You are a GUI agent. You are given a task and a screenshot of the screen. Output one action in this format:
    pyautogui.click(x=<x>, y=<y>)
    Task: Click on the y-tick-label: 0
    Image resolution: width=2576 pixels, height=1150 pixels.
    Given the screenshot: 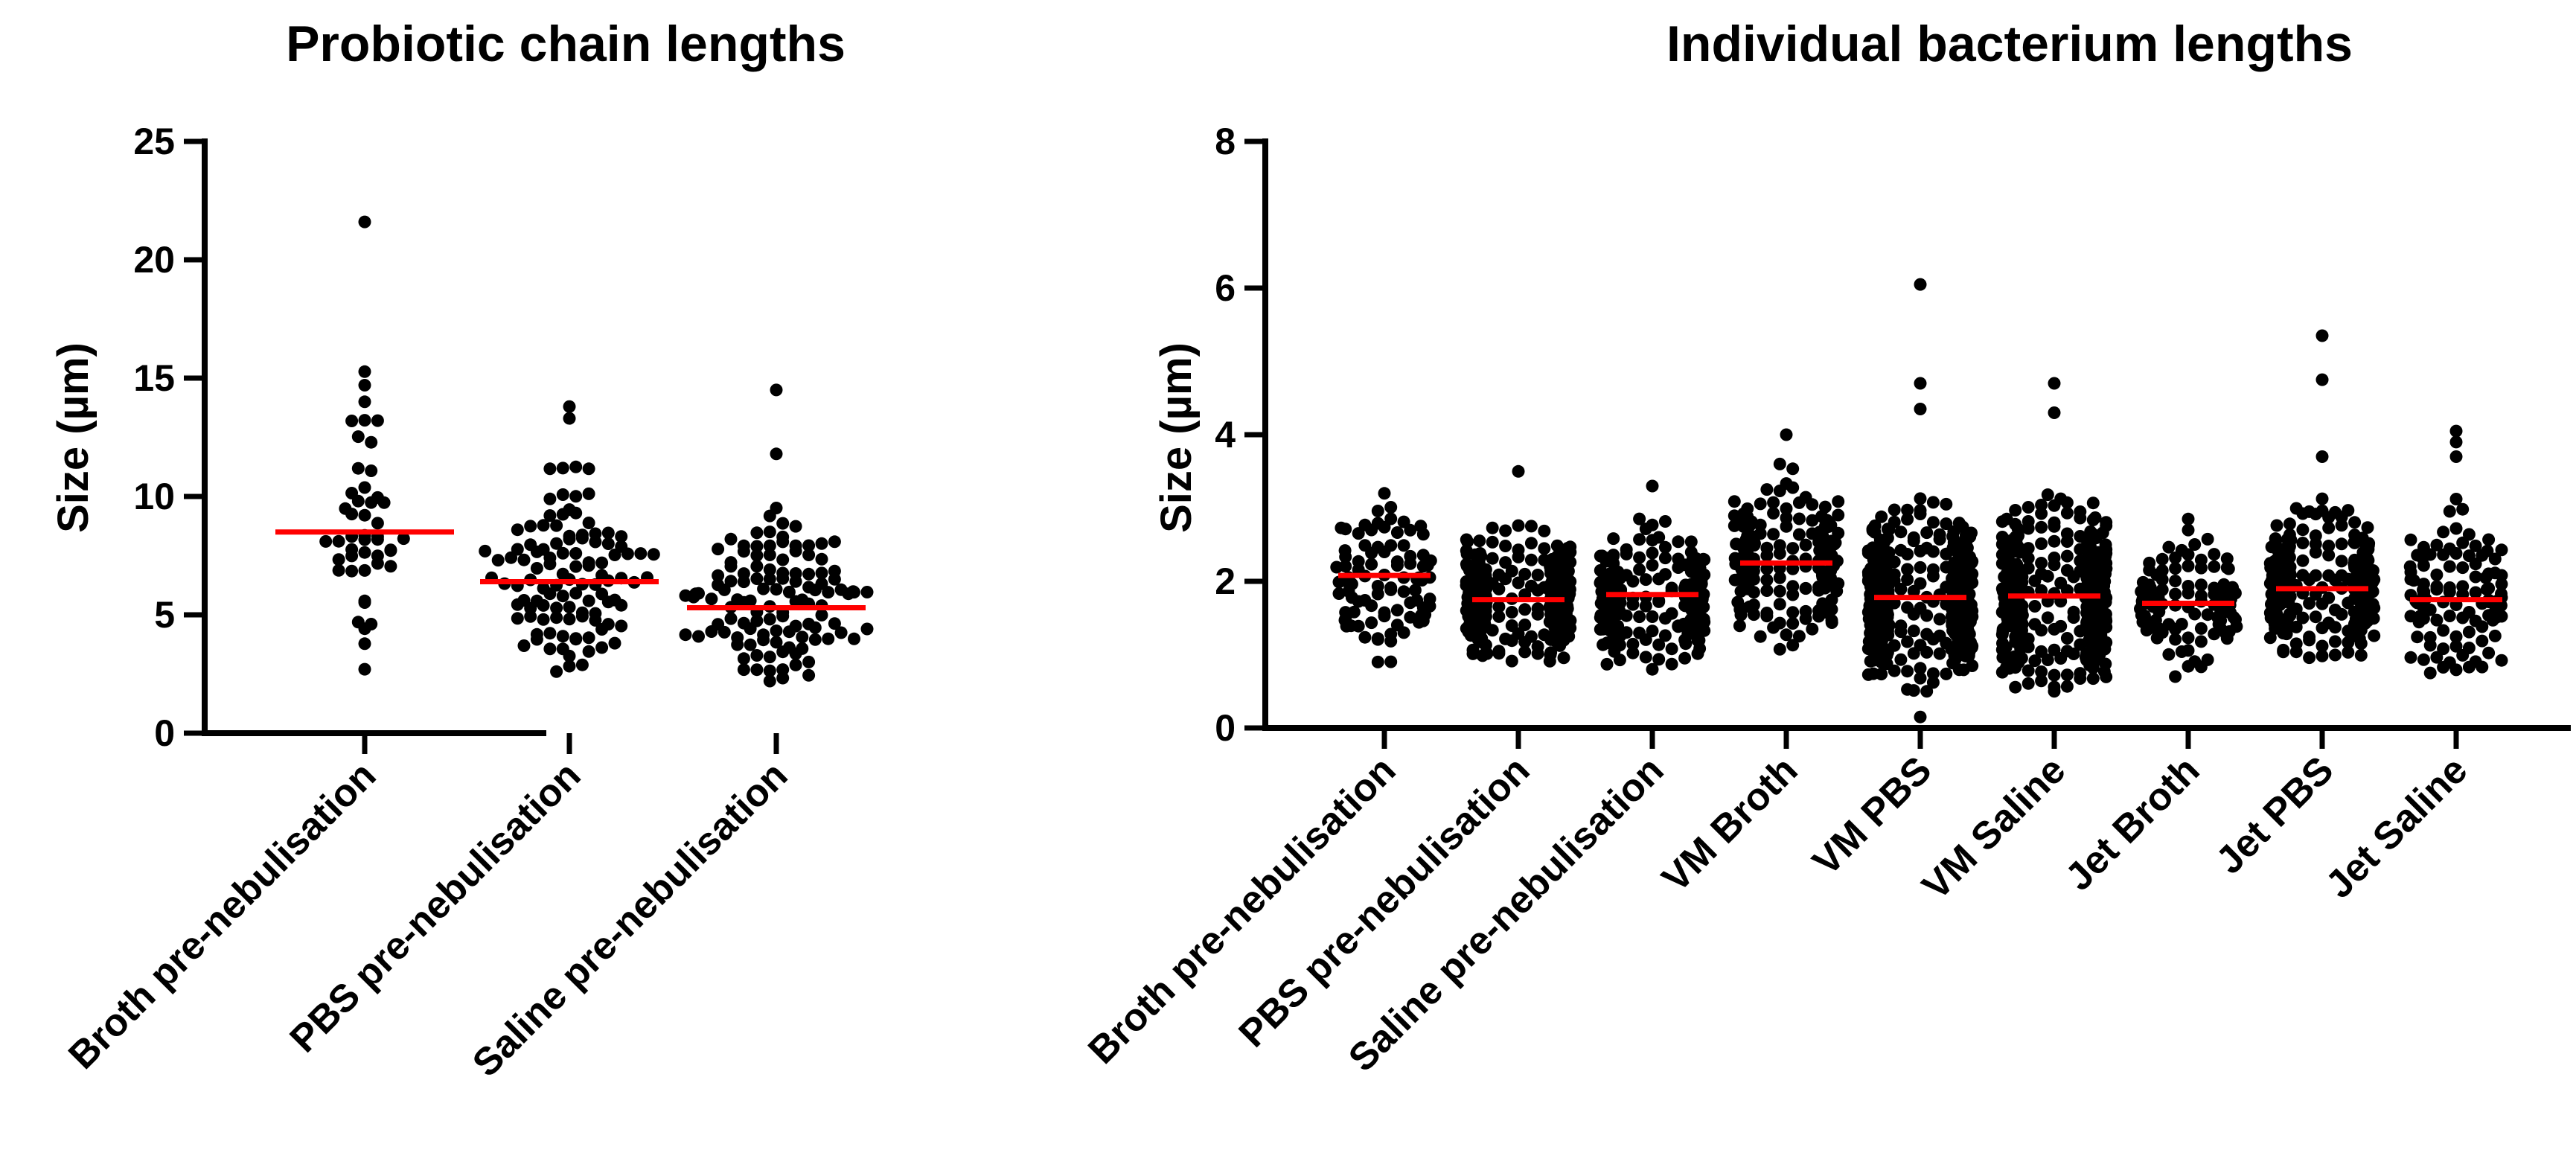 What is the action you would take?
    pyautogui.click(x=1225, y=728)
    